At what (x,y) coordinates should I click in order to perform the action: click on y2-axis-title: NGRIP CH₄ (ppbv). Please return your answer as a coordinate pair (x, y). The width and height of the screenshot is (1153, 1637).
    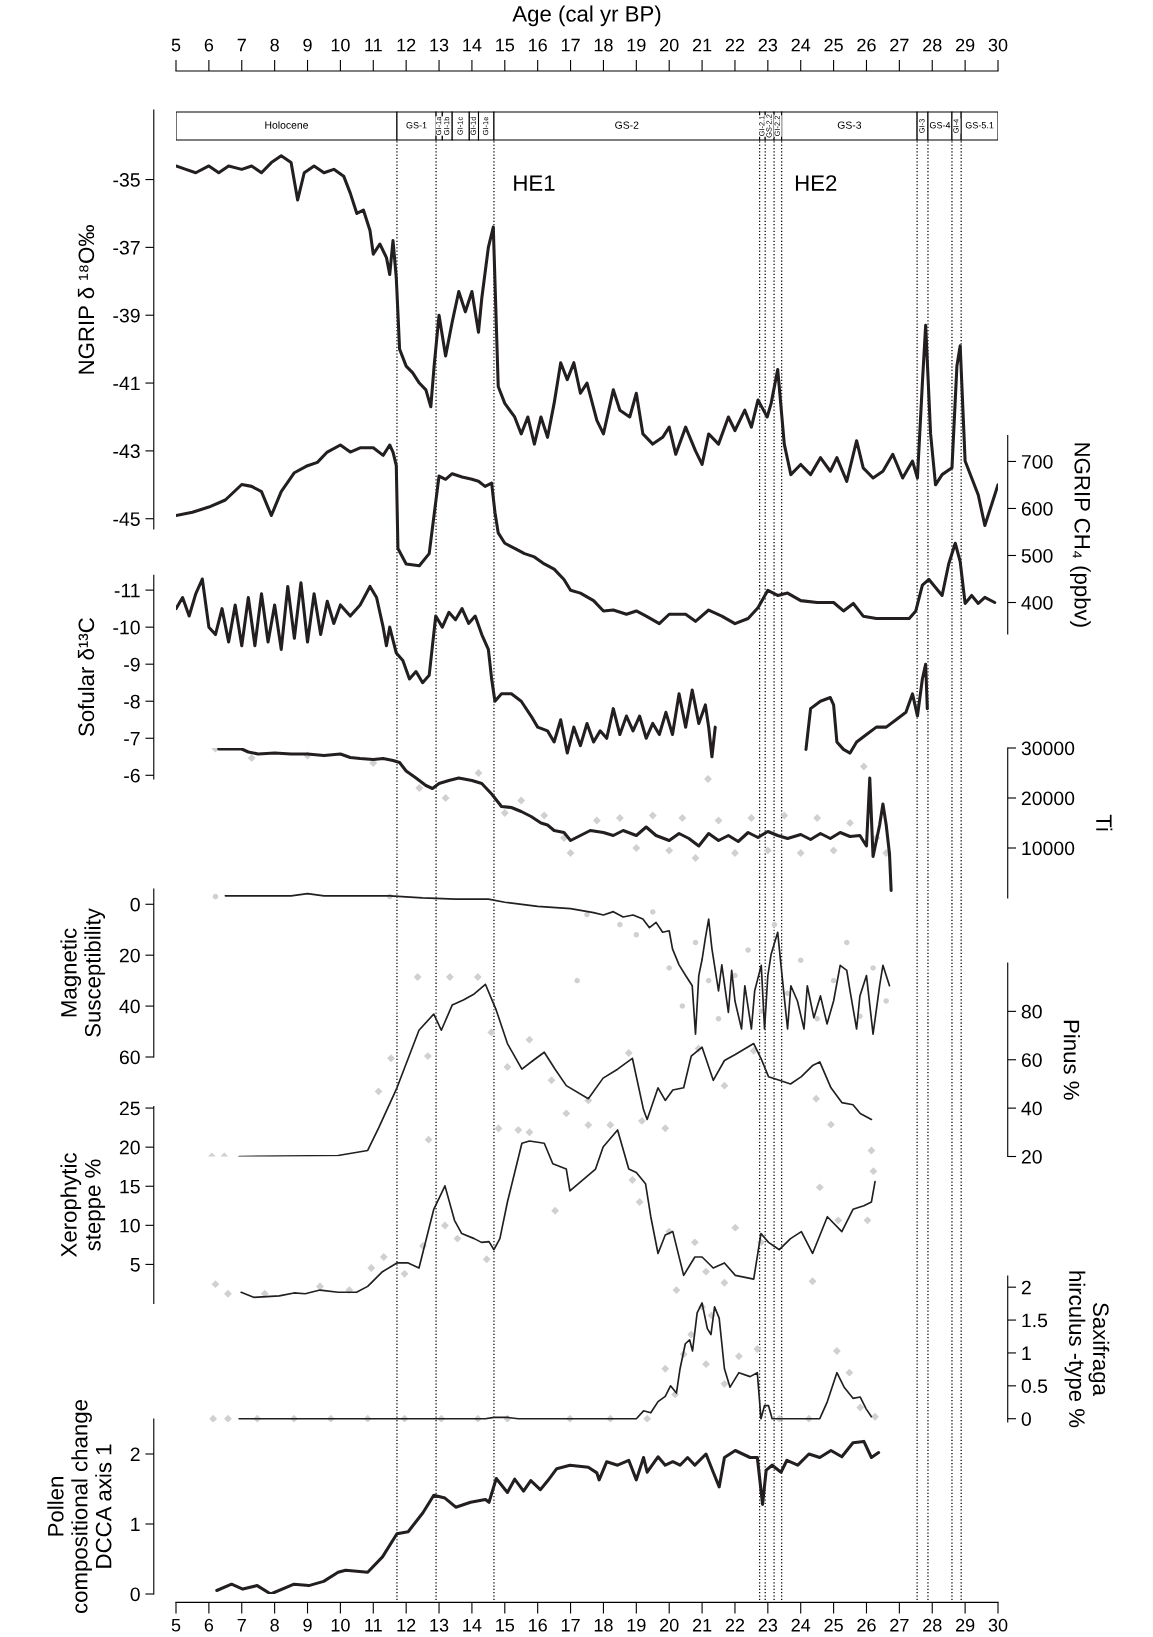
    Looking at the image, I should click on (1080, 535).